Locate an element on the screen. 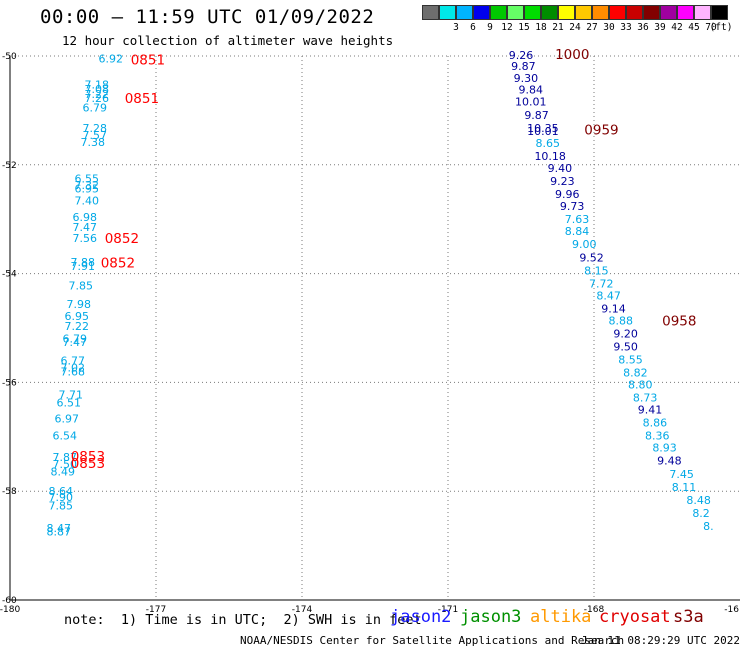  legend-value-label: 6 is located at coordinates (473, 27).